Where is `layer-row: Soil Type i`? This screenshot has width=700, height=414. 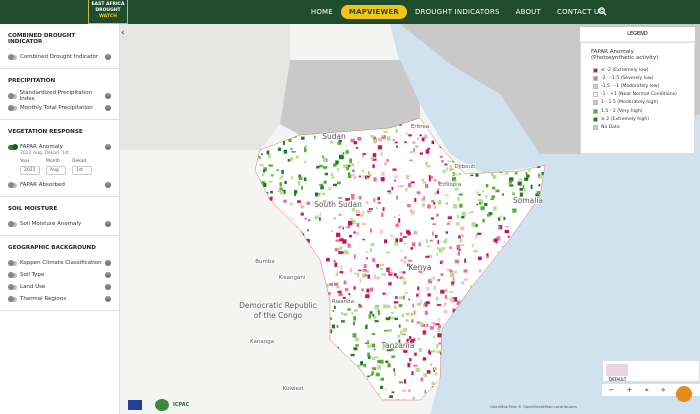 layer-row: Soil Type i is located at coordinates (59, 275).